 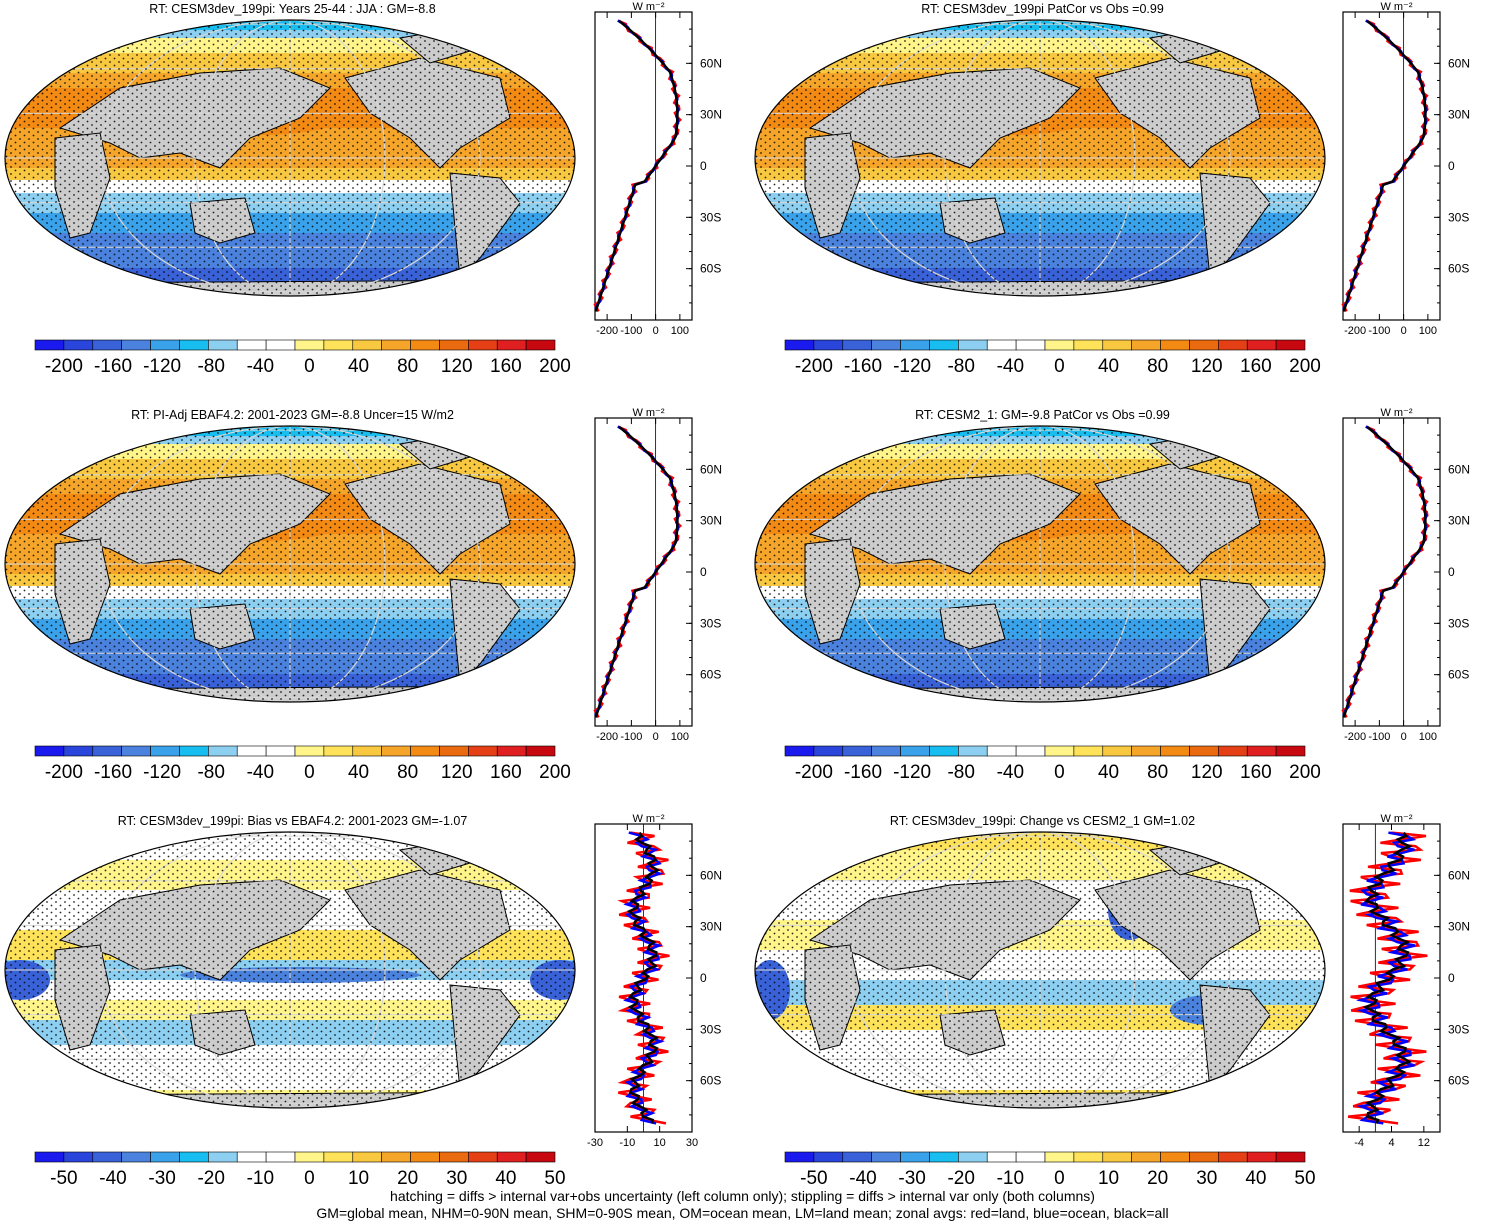 What do you see at coordinates (1256, 366) in the screenshot?
I see `colorbar-tick-label: 160` at bounding box center [1256, 366].